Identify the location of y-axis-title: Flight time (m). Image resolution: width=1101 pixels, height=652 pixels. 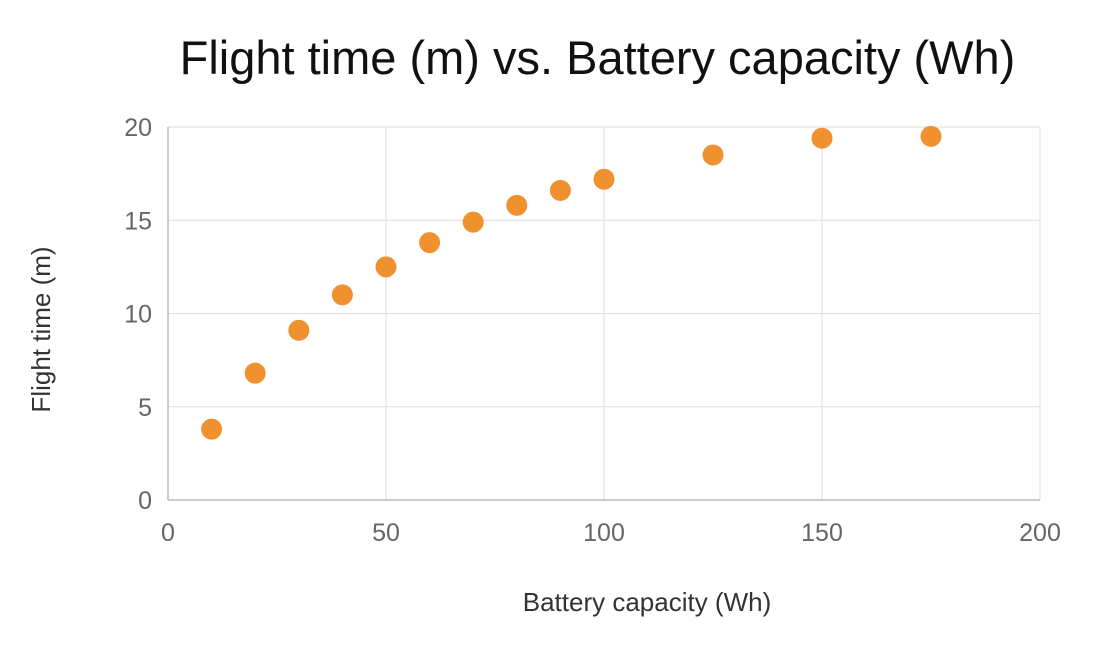
(41, 329).